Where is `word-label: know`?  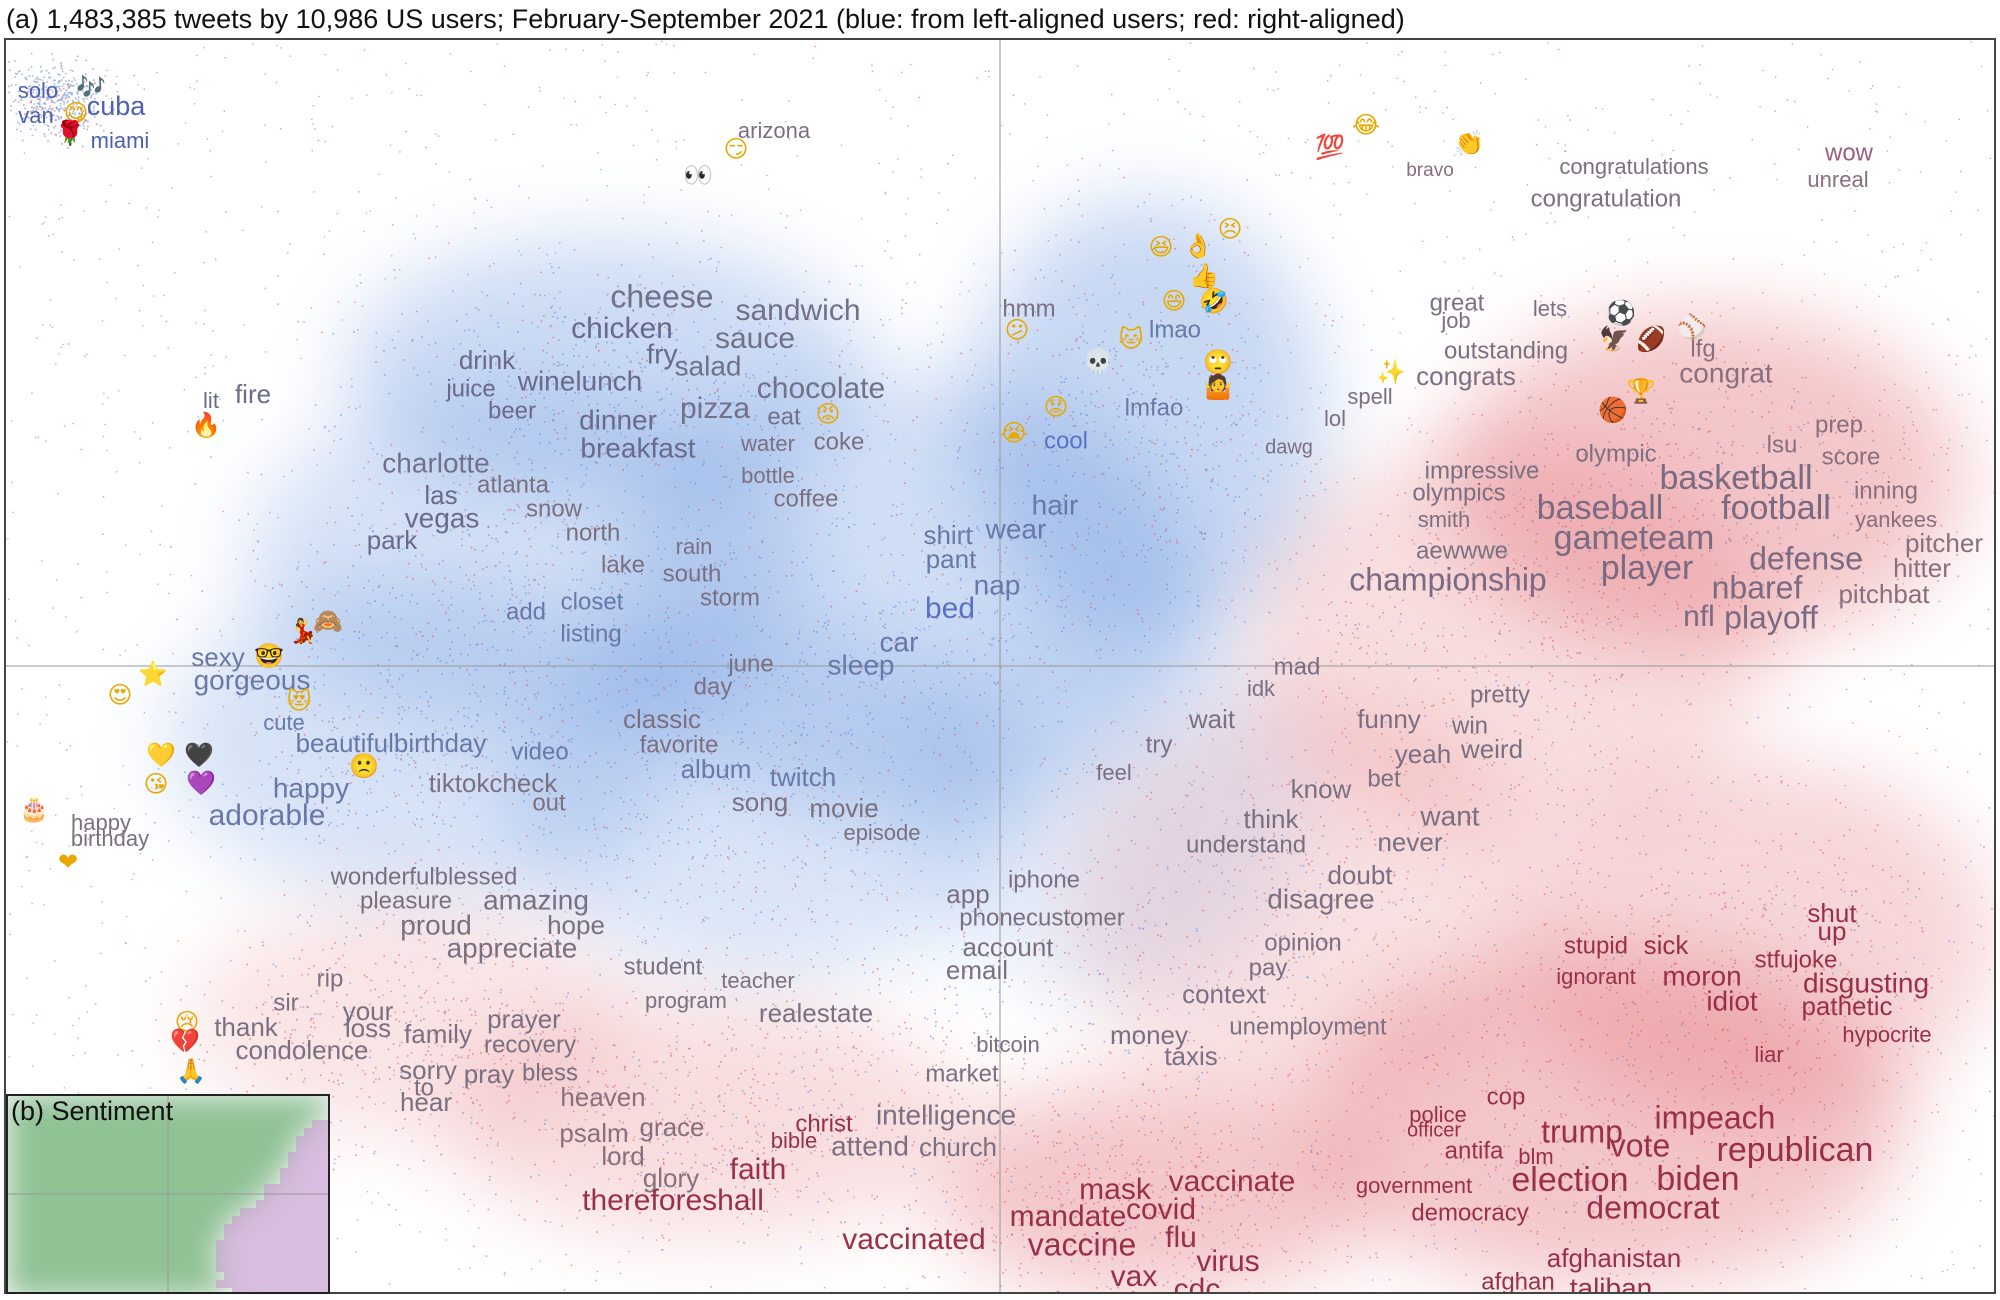 word-label: know is located at coordinates (1321, 789).